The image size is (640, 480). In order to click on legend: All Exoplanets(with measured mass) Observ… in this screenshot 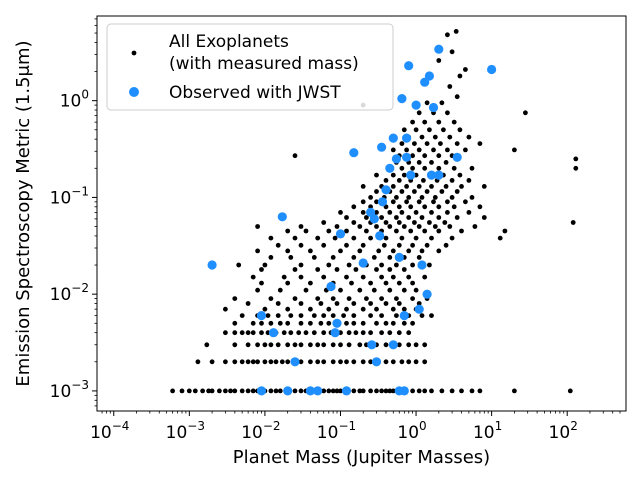, I will do `click(250, 67)`.